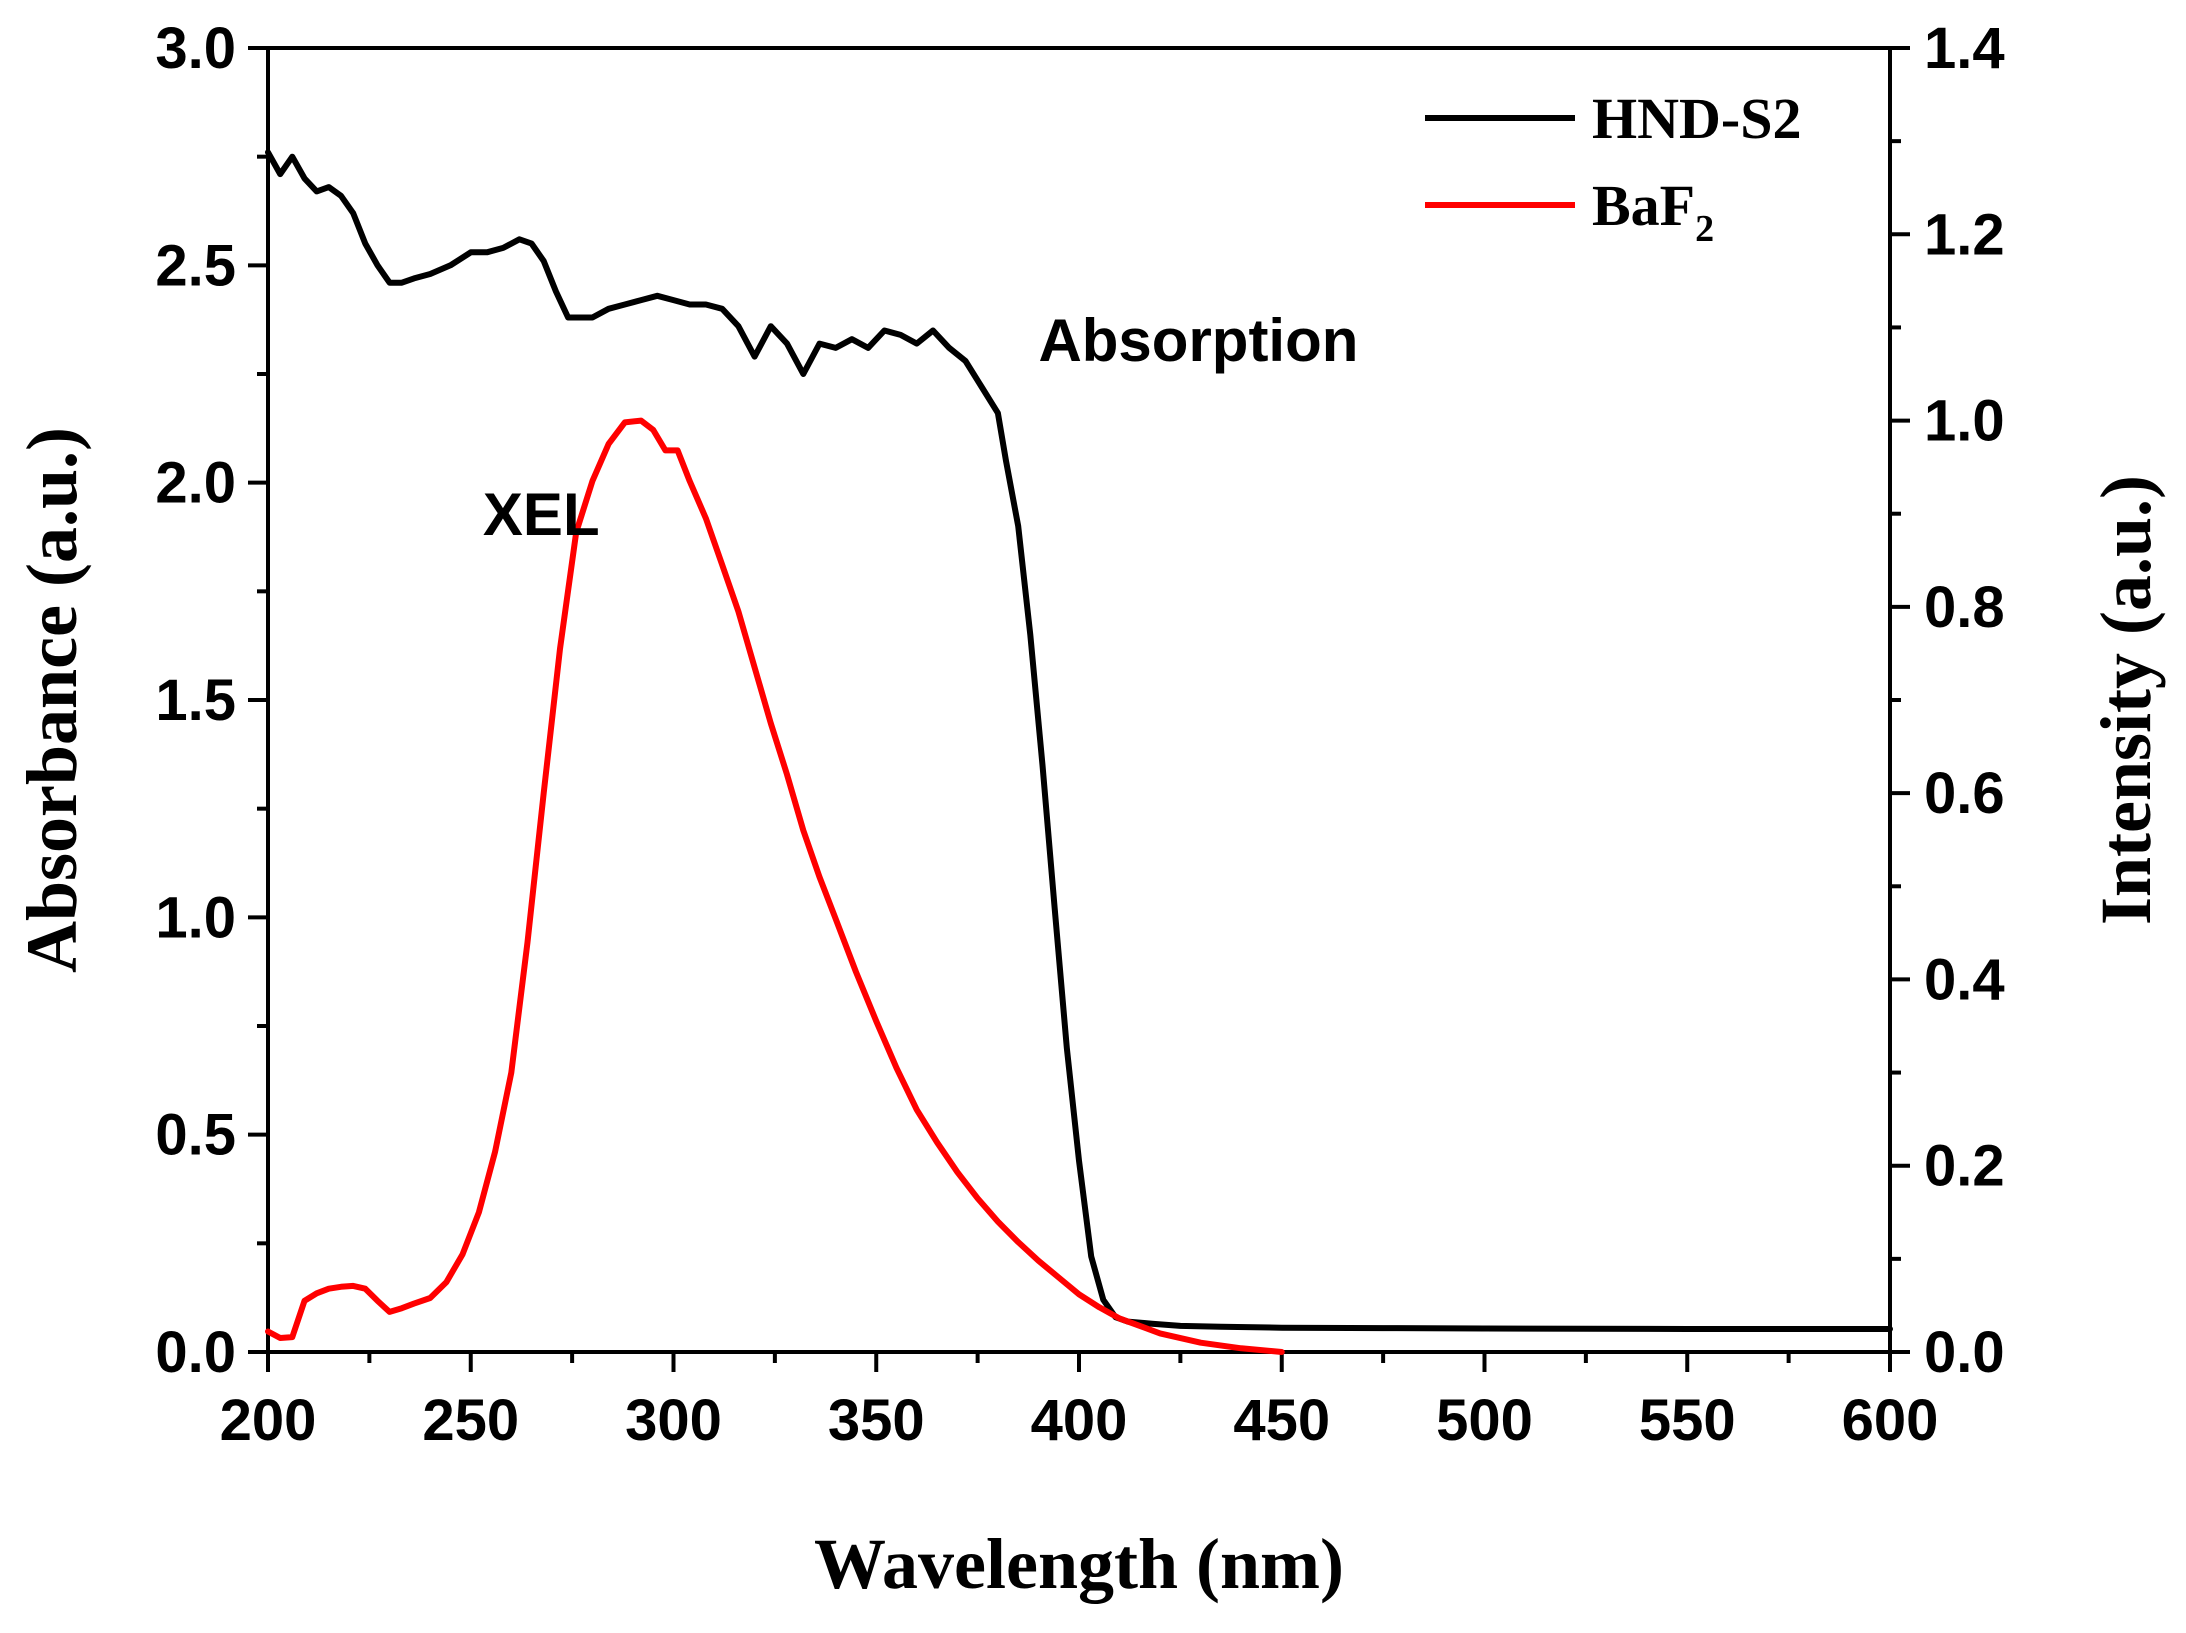  I want to click on y-right-axis-title: Intensity (a.u.), so click(2126, 700).